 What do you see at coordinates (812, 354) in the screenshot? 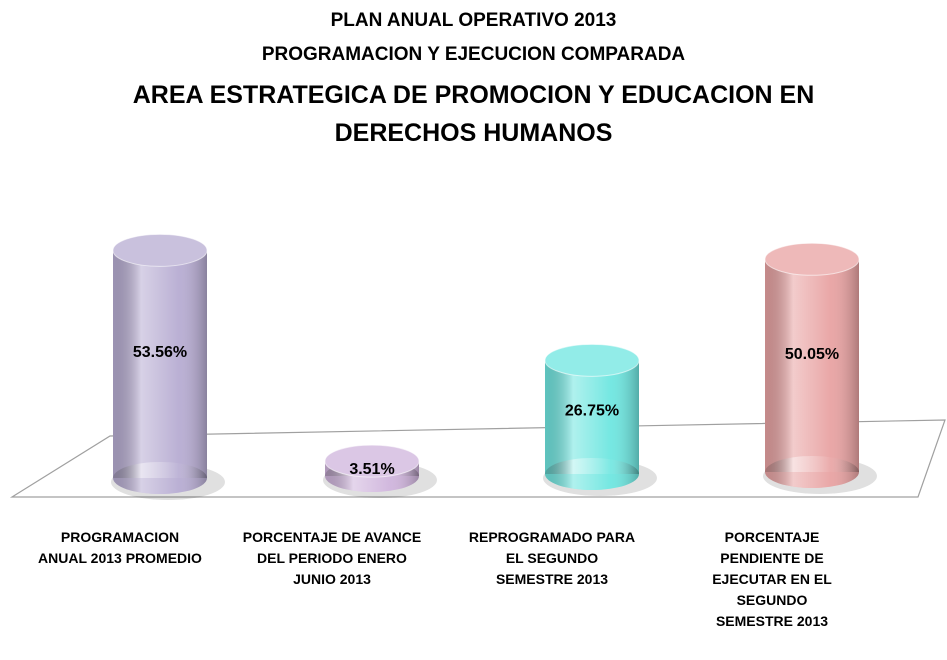
I see `value-label: 50.05%` at bounding box center [812, 354].